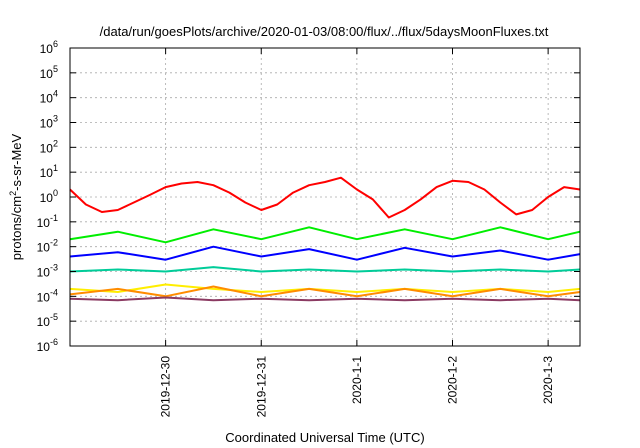 This screenshot has width=640, height=448. I want to click on y-axis-label-sup: 2, so click(13, 193).